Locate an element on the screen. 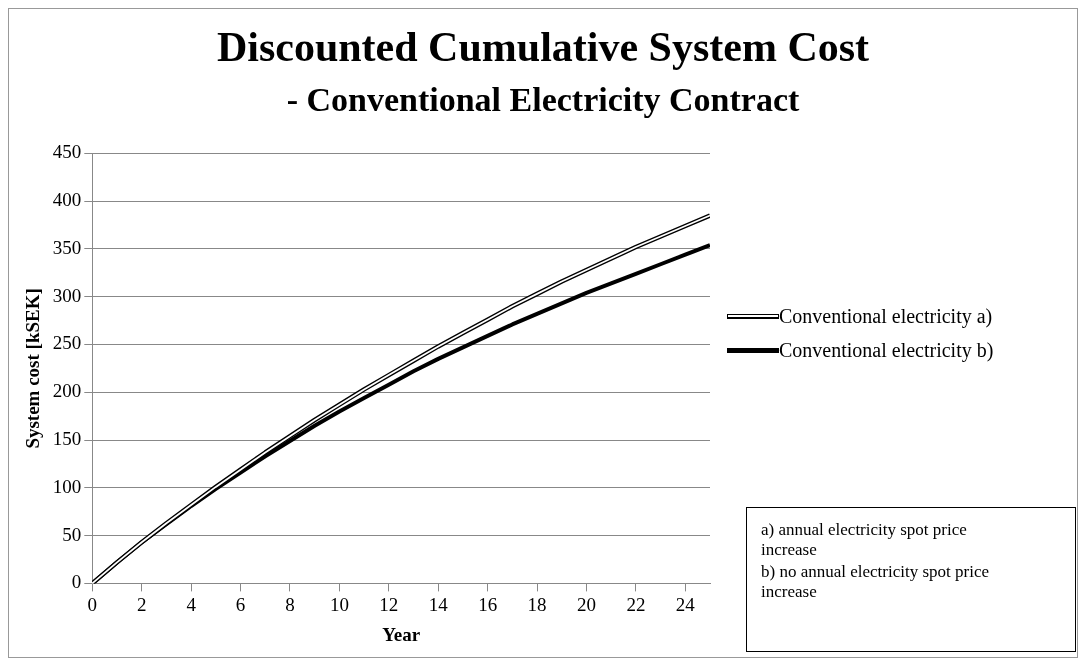  x-tick-label: 6 is located at coordinates (240, 604).